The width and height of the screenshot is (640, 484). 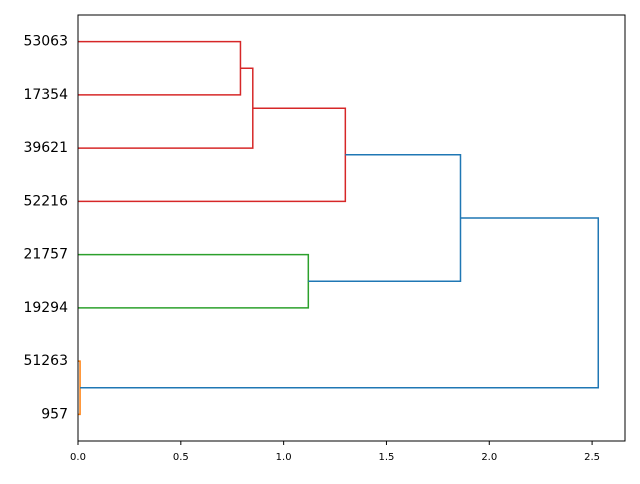 What do you see at coordinates (592, 457) in the screenshot?
I see `x-tick-label: 2.5` at bounding box center [592, 457].